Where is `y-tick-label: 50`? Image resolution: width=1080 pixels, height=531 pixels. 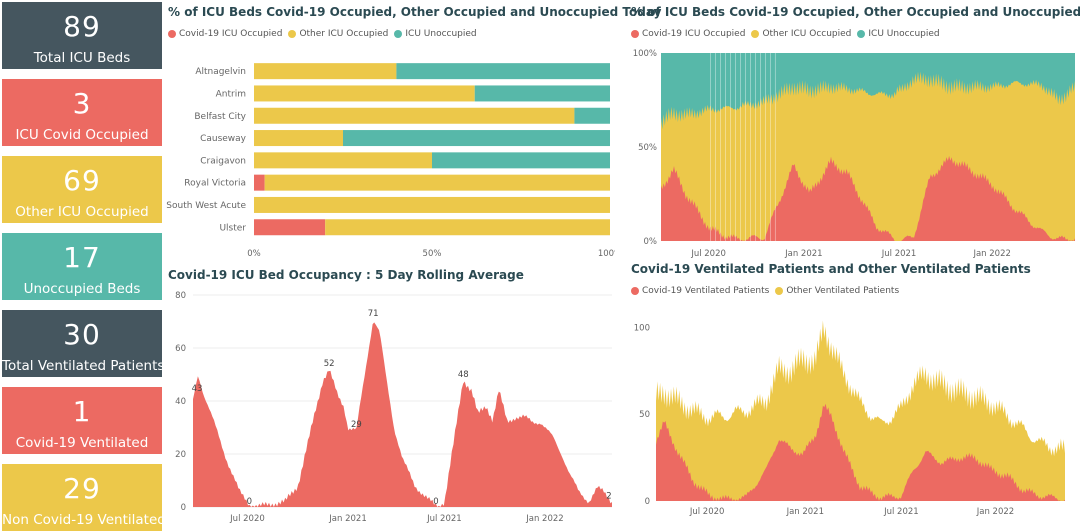
y-tick-label: 50 is located at coordinates (644, 415).